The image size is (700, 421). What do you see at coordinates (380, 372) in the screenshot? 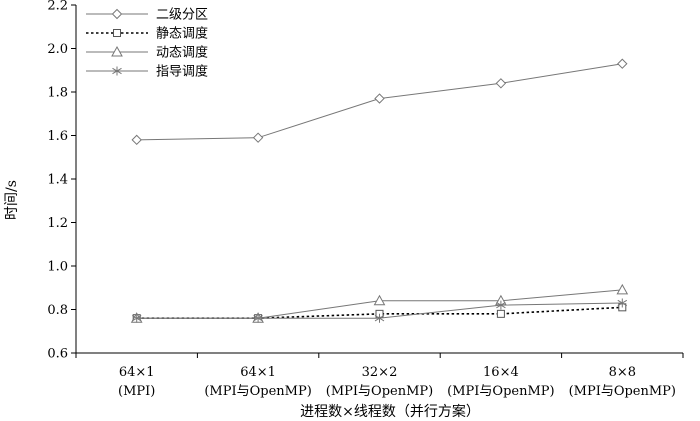
I see `x-category-label-line1: 32×2` at bounding box center [380, 372].